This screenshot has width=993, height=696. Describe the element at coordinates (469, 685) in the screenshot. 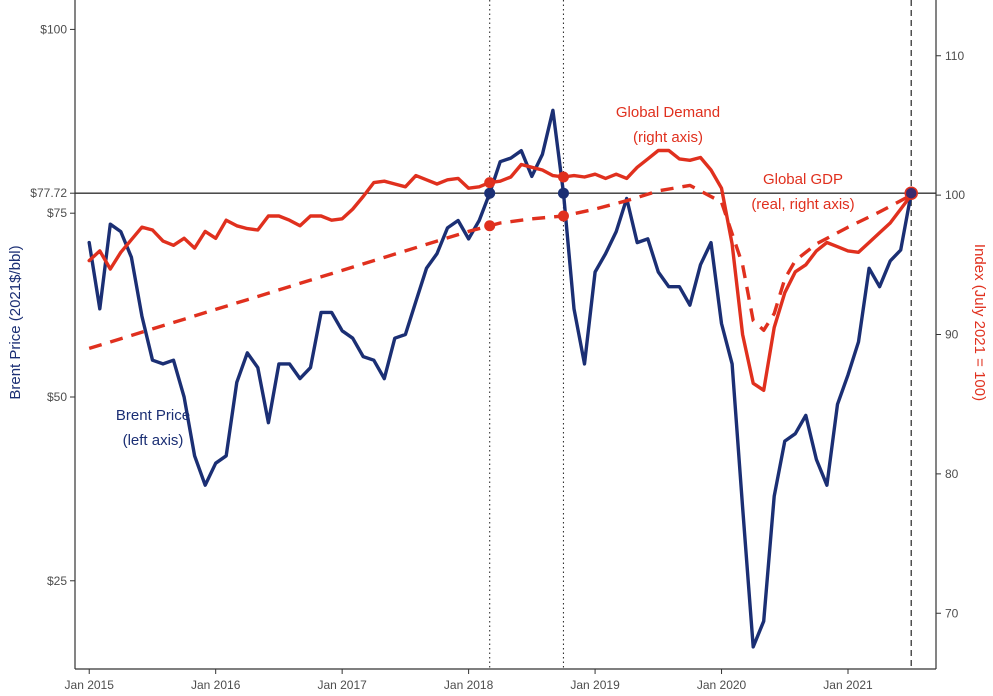

I see `x-tick-label: Jan 2018` at that location.